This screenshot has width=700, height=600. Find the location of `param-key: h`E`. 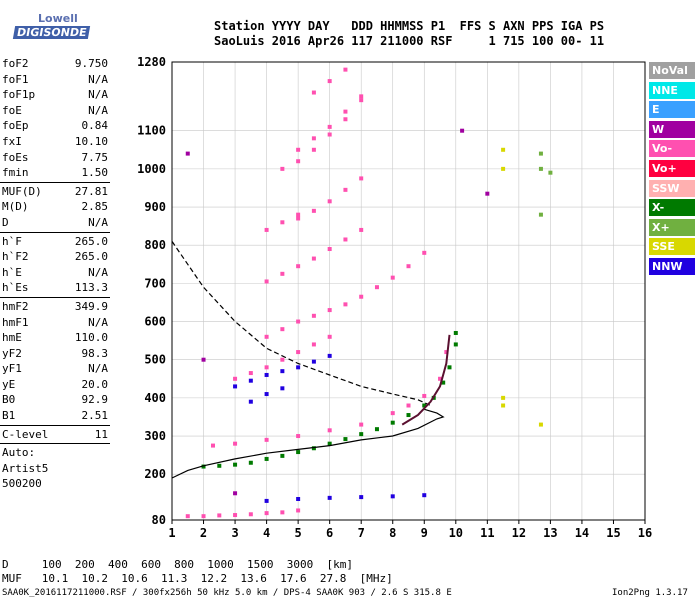

param-key: h`E is located at coordinates (12, 272).